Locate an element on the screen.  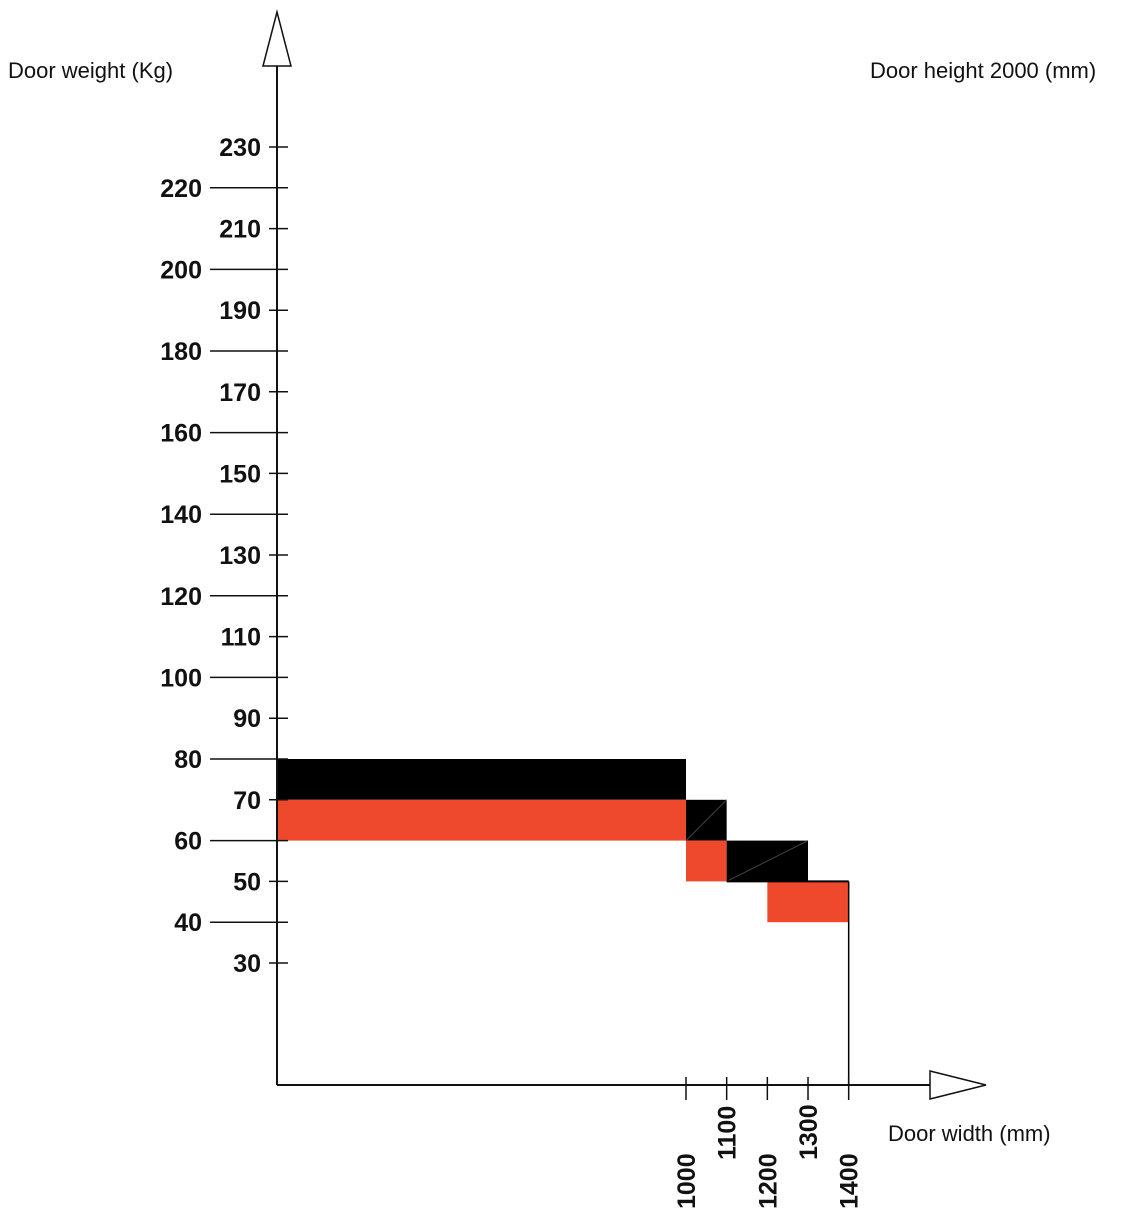
y-tick-label-200: 200 is located at coordinates (181, 270).